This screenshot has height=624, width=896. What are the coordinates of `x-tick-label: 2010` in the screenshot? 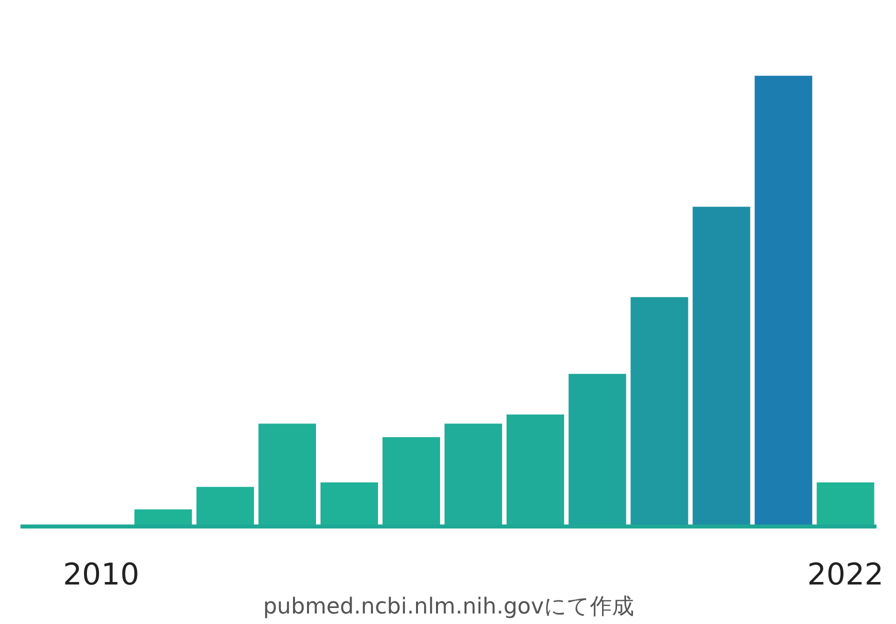 It's located at (101, 575).